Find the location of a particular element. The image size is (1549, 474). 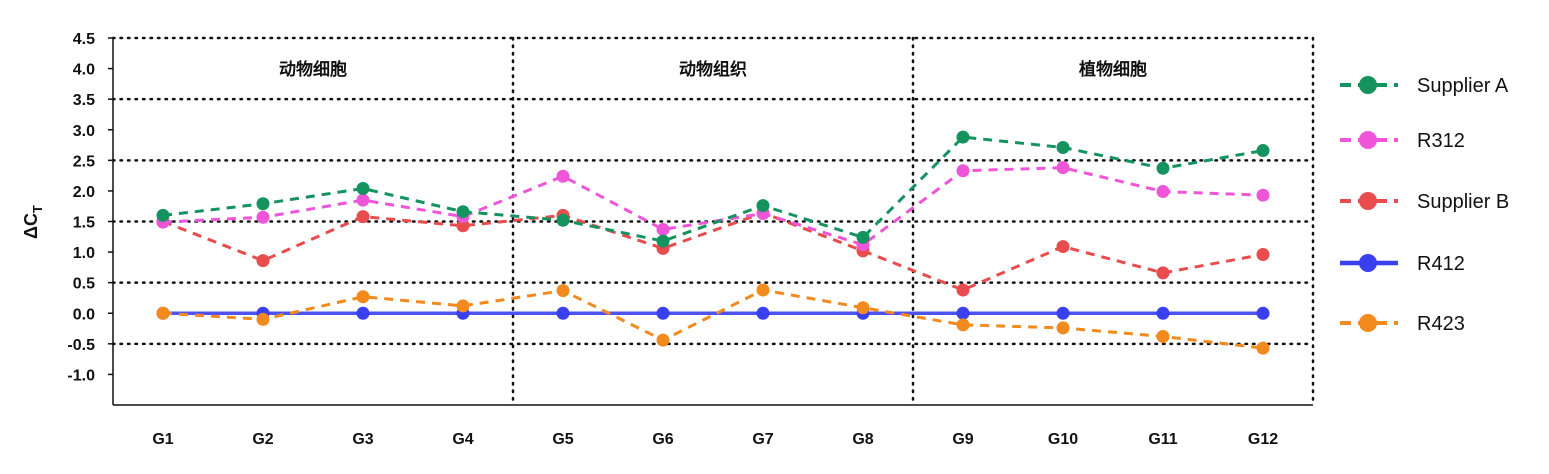

y-tick-label: 2.0 is located at coordinates (84, 192).